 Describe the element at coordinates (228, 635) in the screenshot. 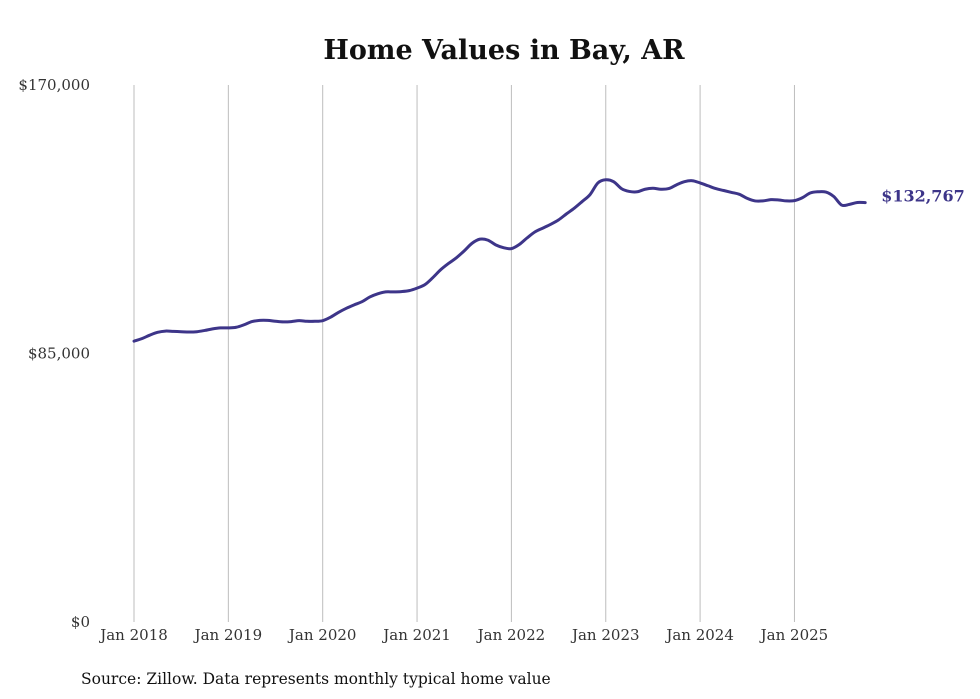

I see `x-tick-label: Jan 2019` at that location.